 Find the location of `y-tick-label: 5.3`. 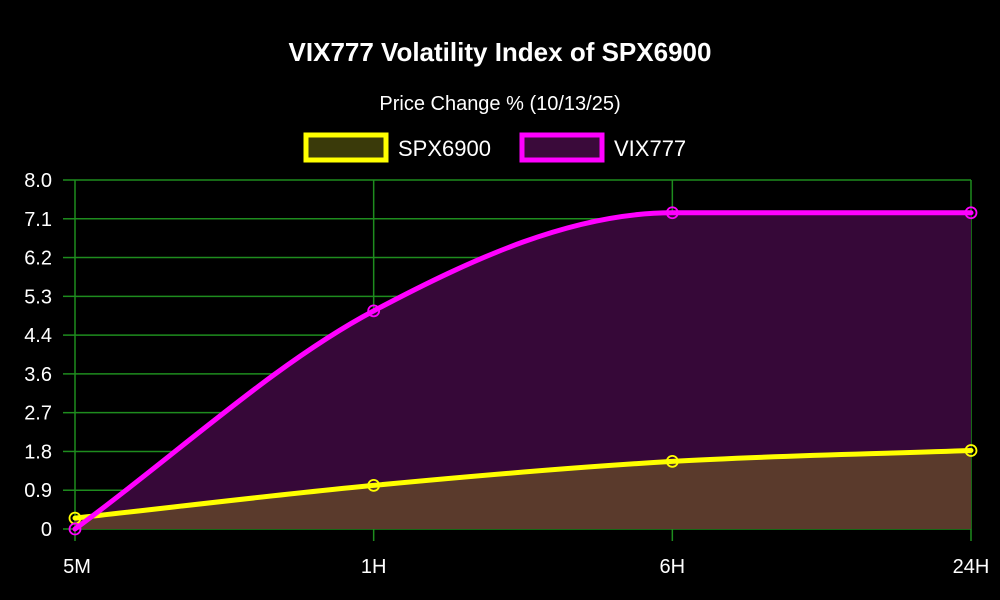

y-tick-label: 5.3 is located at coordinates (38, 297).